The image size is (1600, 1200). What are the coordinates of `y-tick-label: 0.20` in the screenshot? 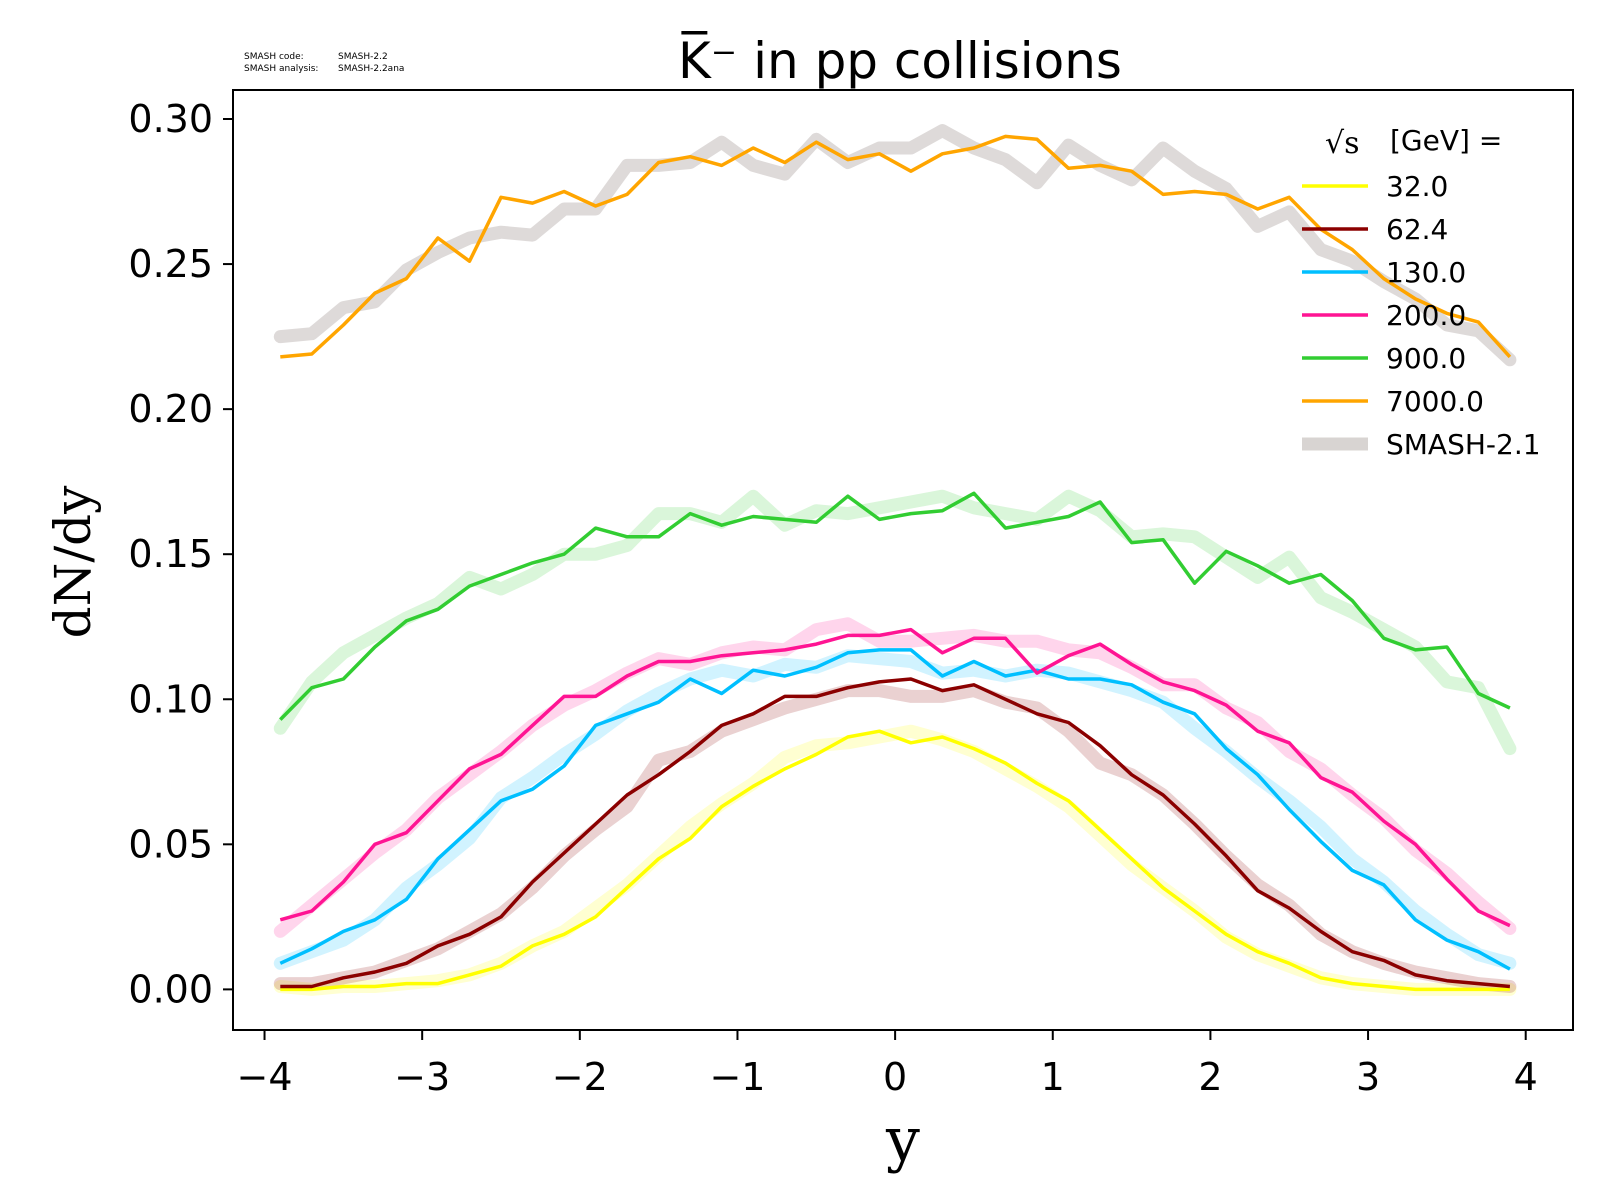 It's located at (170, 409).